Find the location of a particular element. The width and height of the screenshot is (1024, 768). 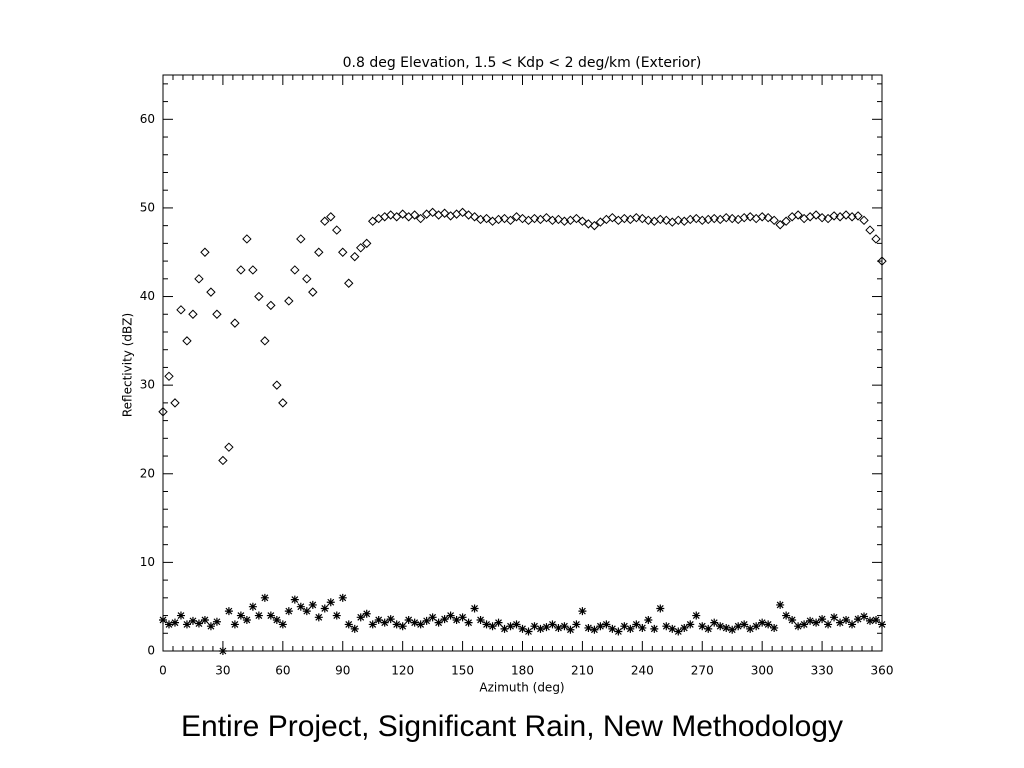

y-tick-label: 10 is located at coordinates (147, 562).